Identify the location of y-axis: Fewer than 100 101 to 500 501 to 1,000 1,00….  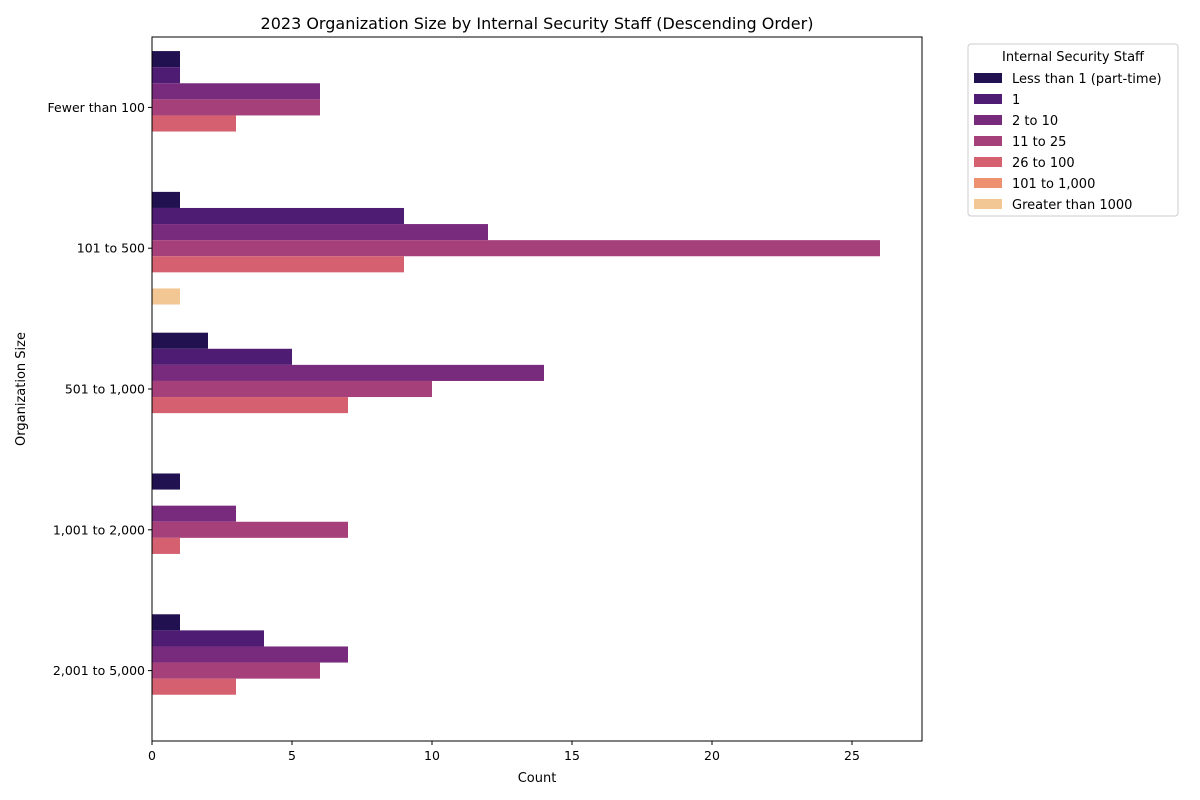
(100, 389).